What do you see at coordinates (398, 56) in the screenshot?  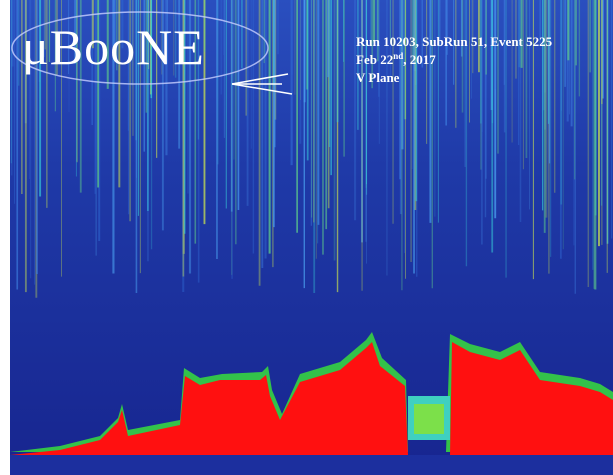 I see `date-suffix: nd` at bounding box center [398, 56].